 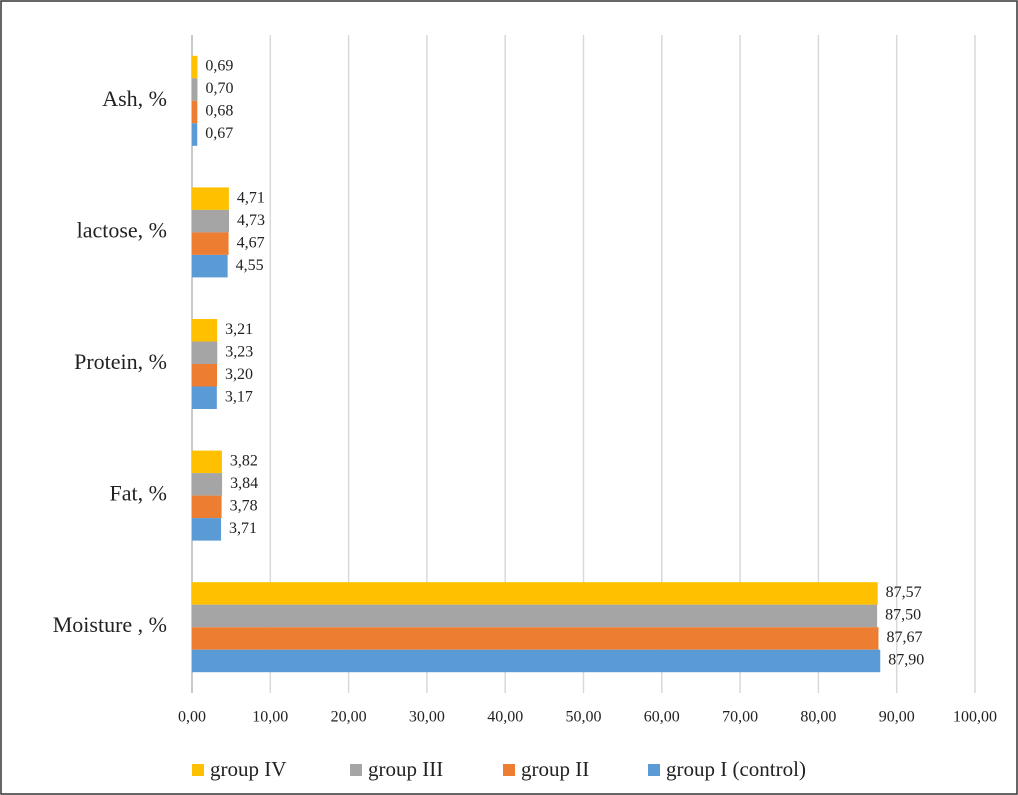 What do you see at coordinates (250, 265) in the screenshot?
I see `value-label: 4,55` at bounding box center [250, 265].